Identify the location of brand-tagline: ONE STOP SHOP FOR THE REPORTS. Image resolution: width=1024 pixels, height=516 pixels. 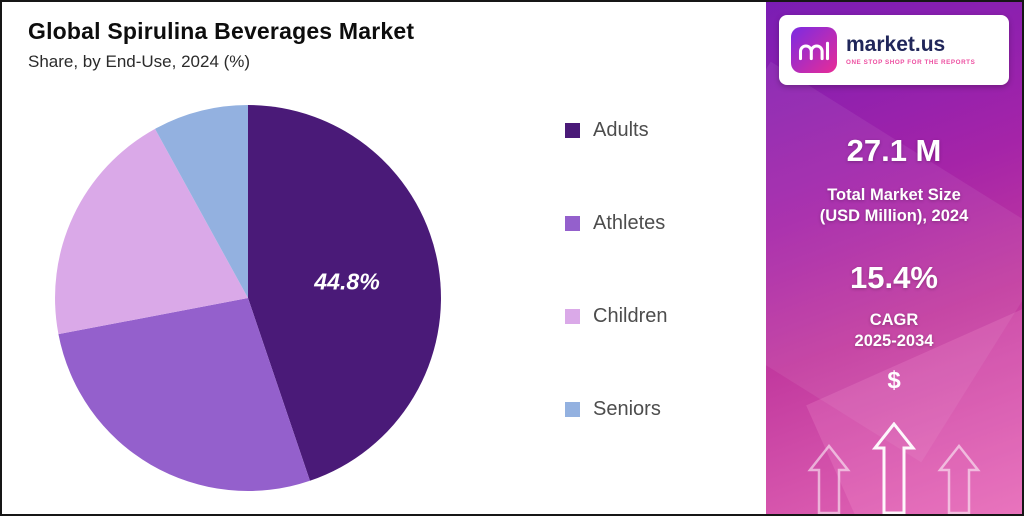
(911, 62).